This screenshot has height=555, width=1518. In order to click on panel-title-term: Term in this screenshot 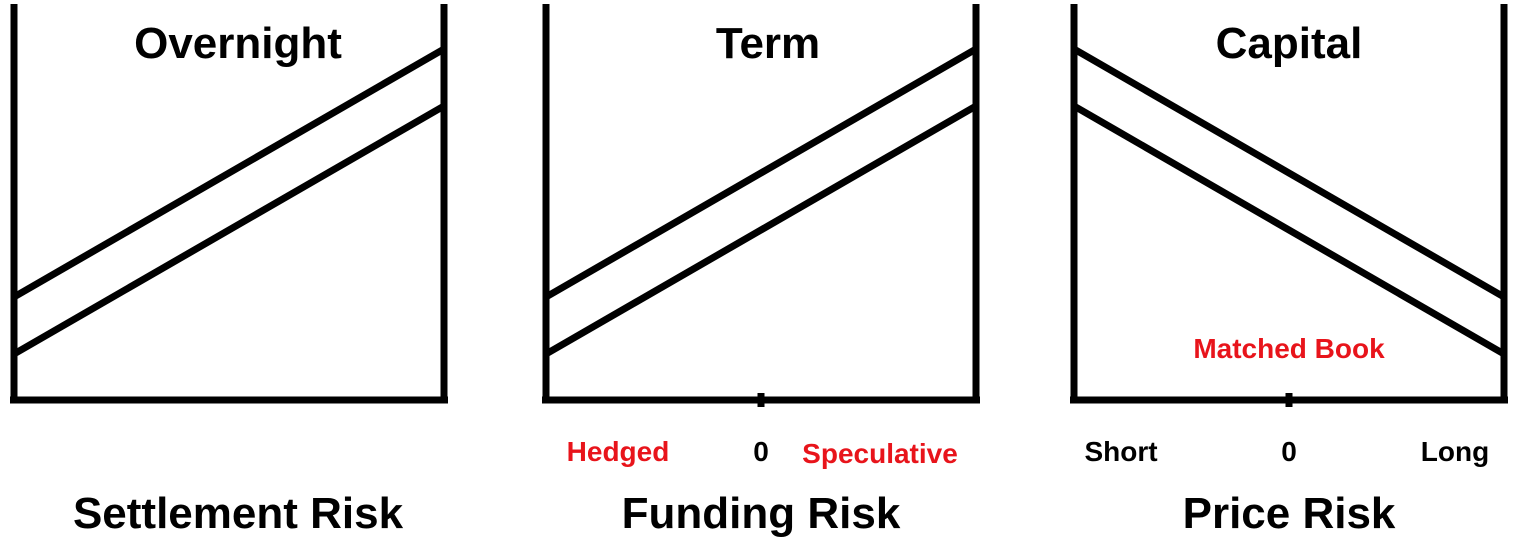, I will do `click(768, 43)`.